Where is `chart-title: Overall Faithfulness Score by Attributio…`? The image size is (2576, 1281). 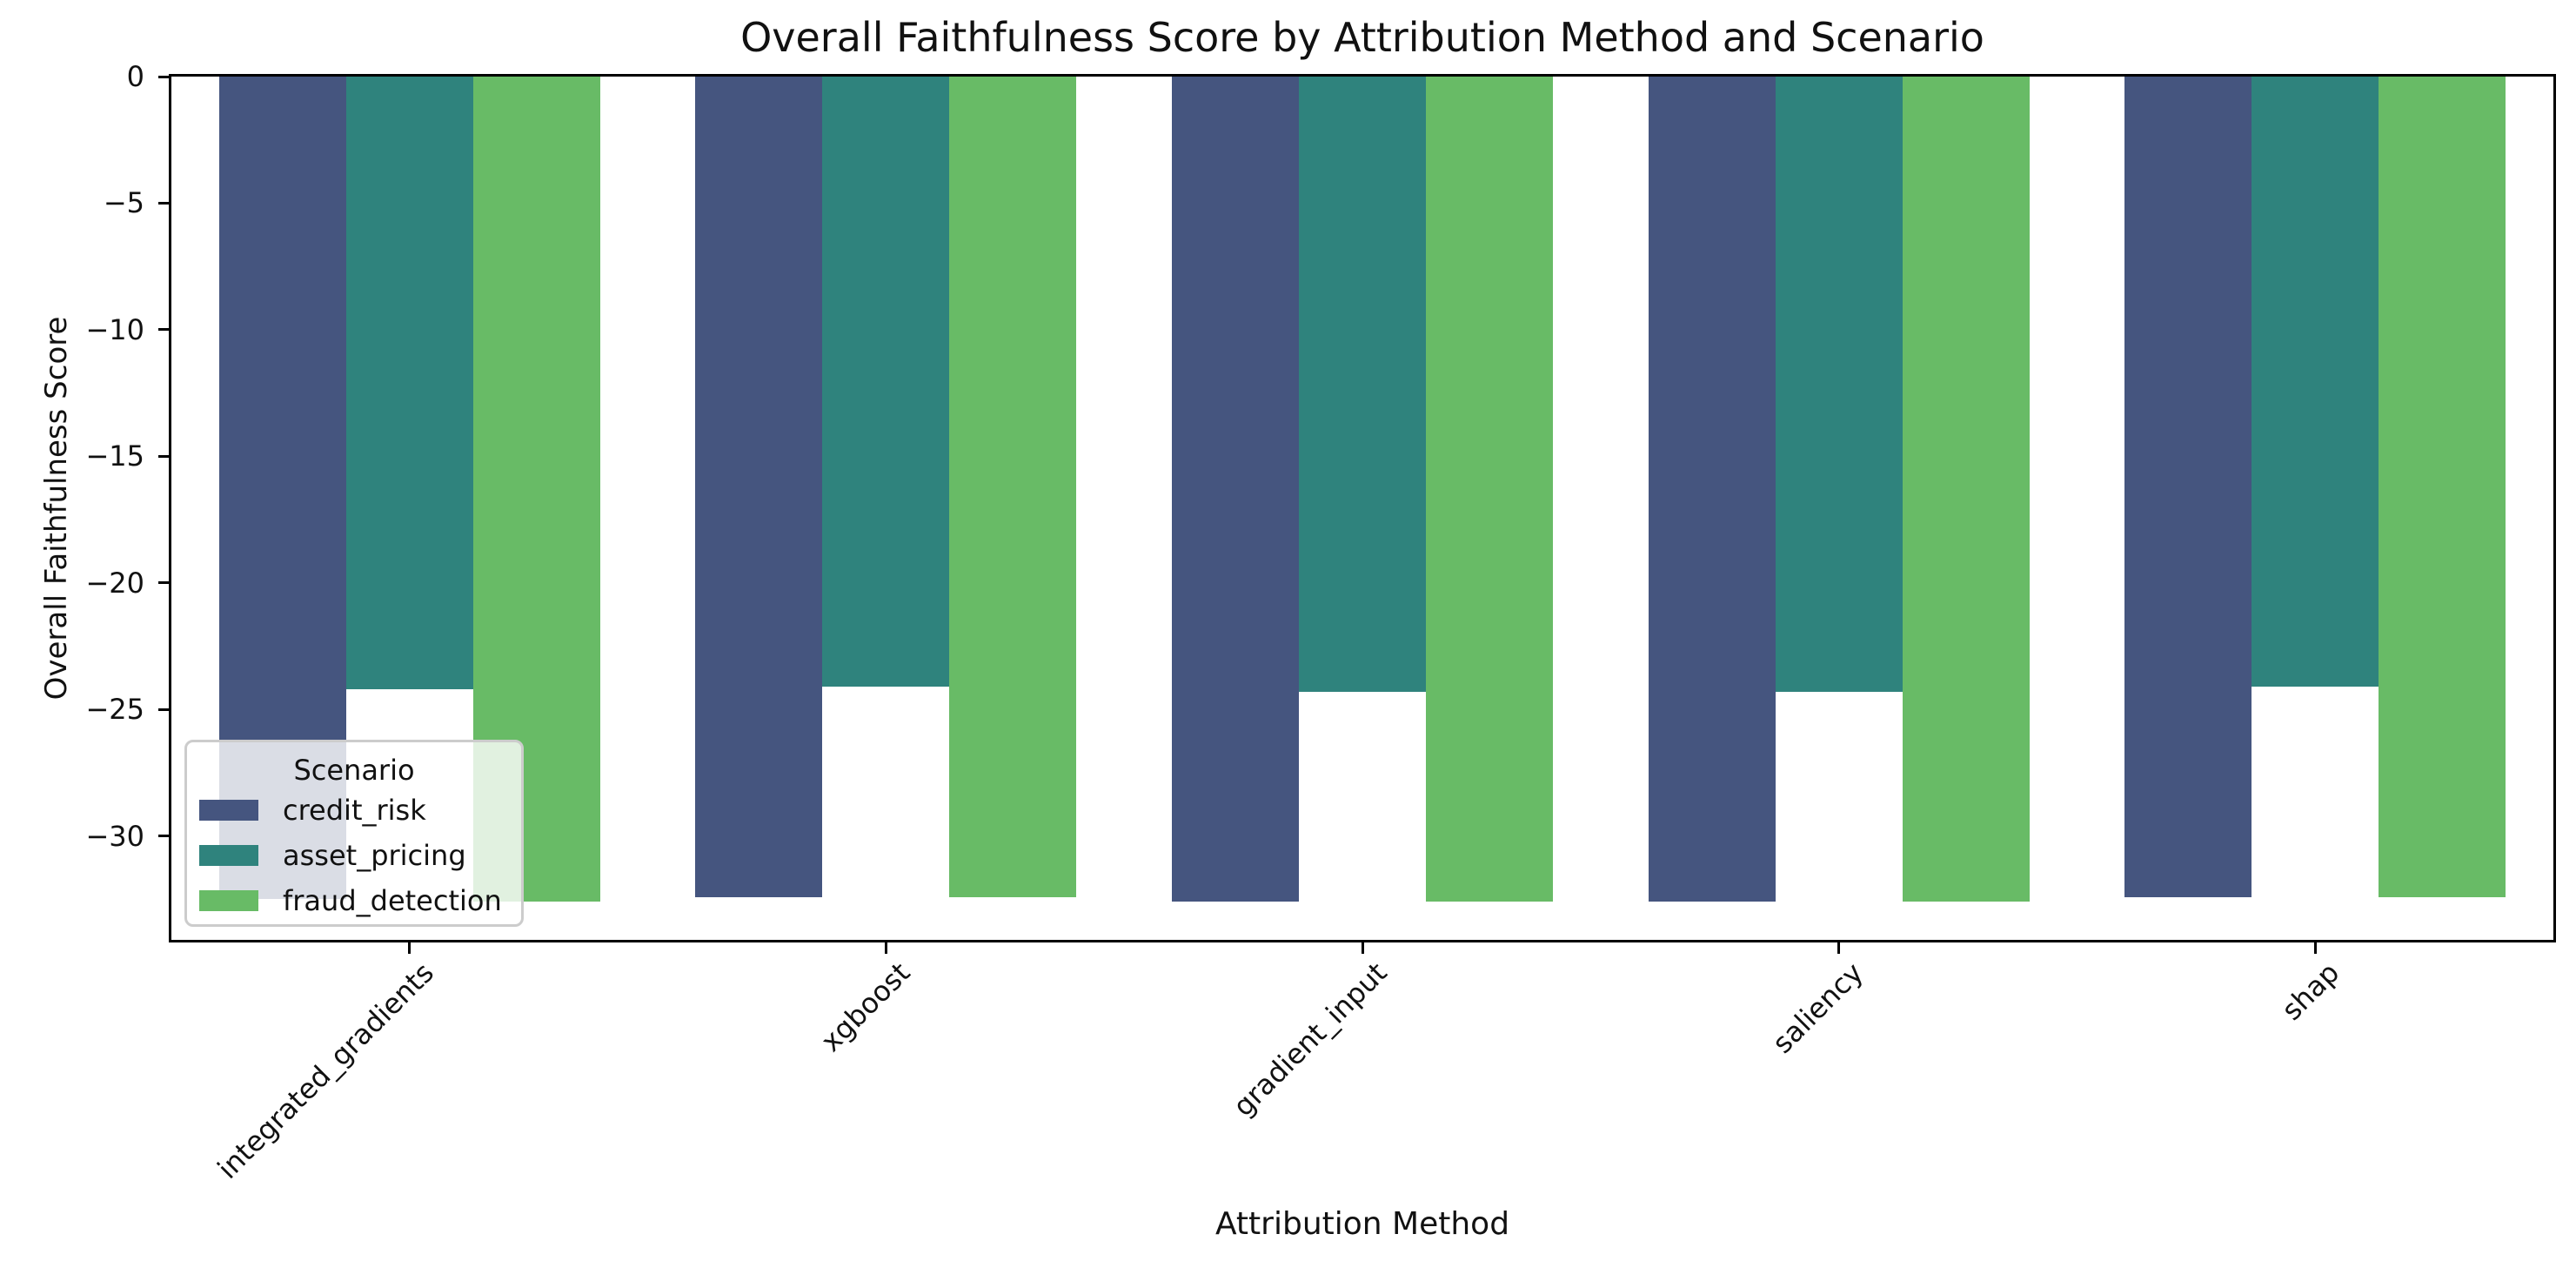 chart-title: Overall Faithfulness Score by Attributio… is located at coordinates (1362, 37).